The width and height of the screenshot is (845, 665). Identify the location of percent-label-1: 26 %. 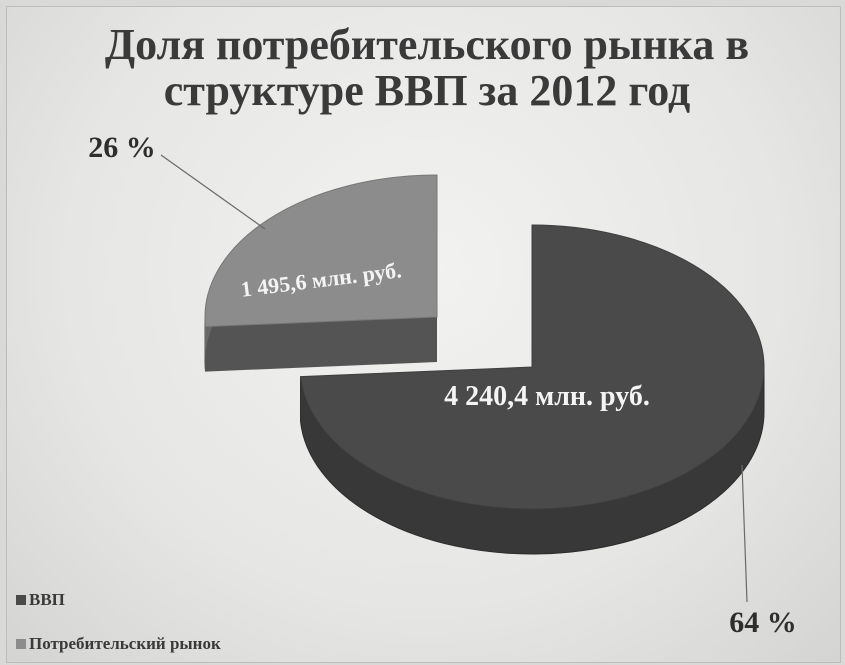
(122, 147).